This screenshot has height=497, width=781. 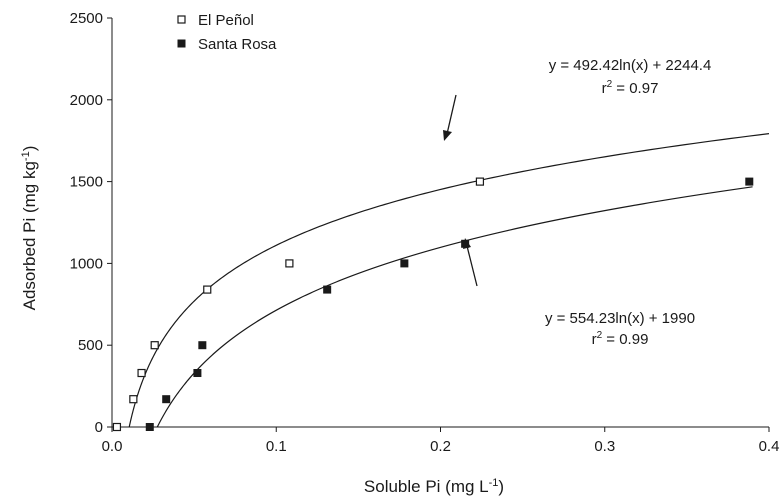 What do you see at coordinates (620, 318) in the screenshot?
I see `equation-santa-rosa: y = 554.23ln(x) + 1990` at bounding box center [620, 318].